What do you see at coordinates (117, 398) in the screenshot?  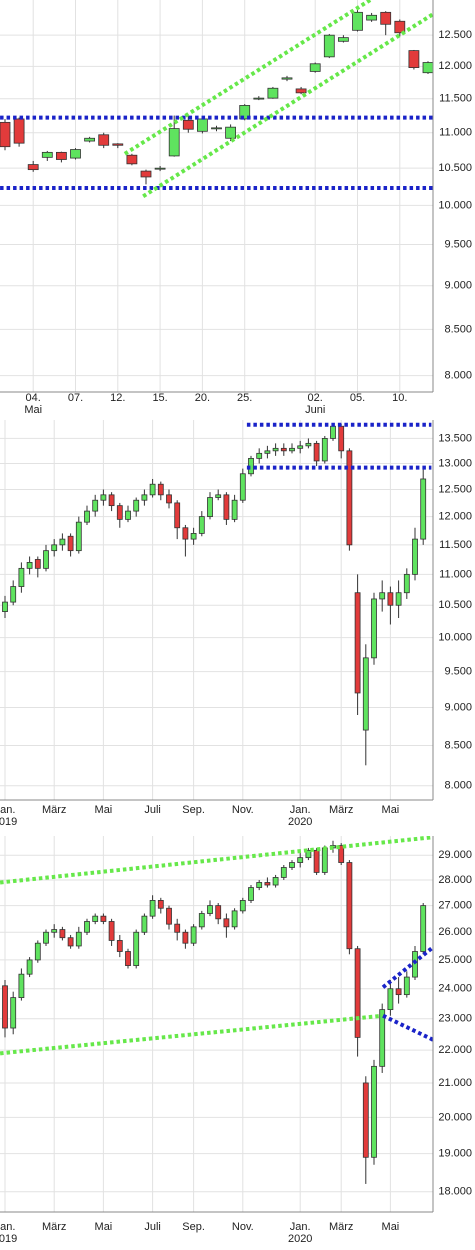 I see `x-tick-label: 12.` at bounding box center [117, 398].